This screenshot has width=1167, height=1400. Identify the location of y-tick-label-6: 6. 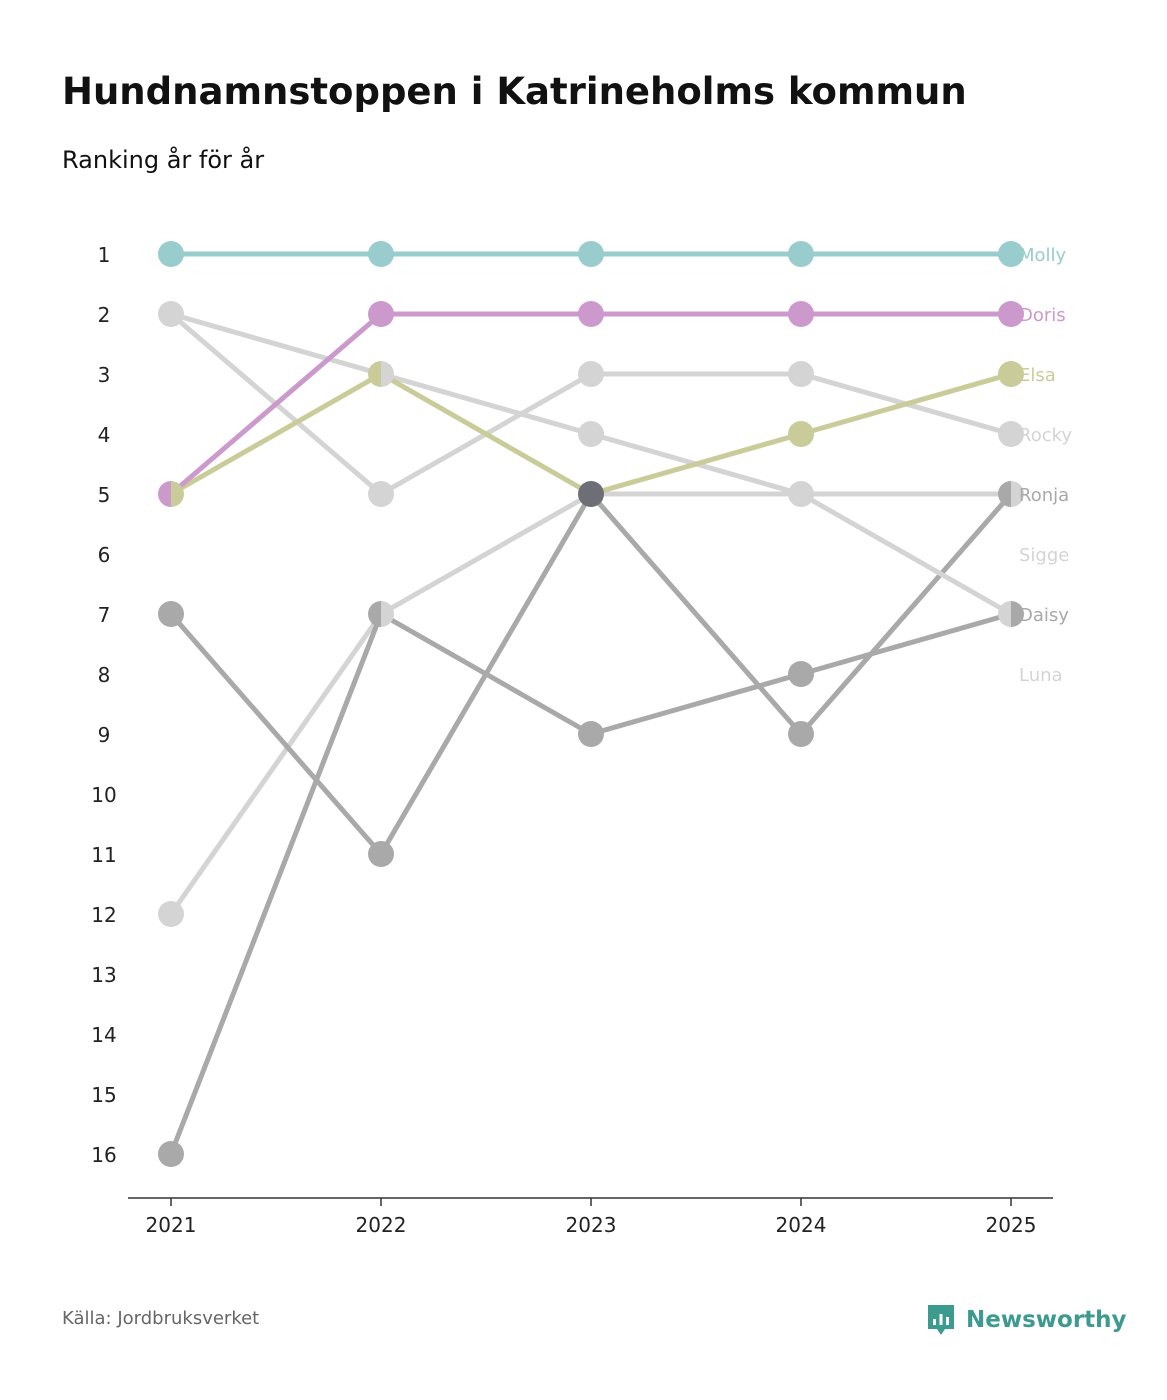
(104, 555).